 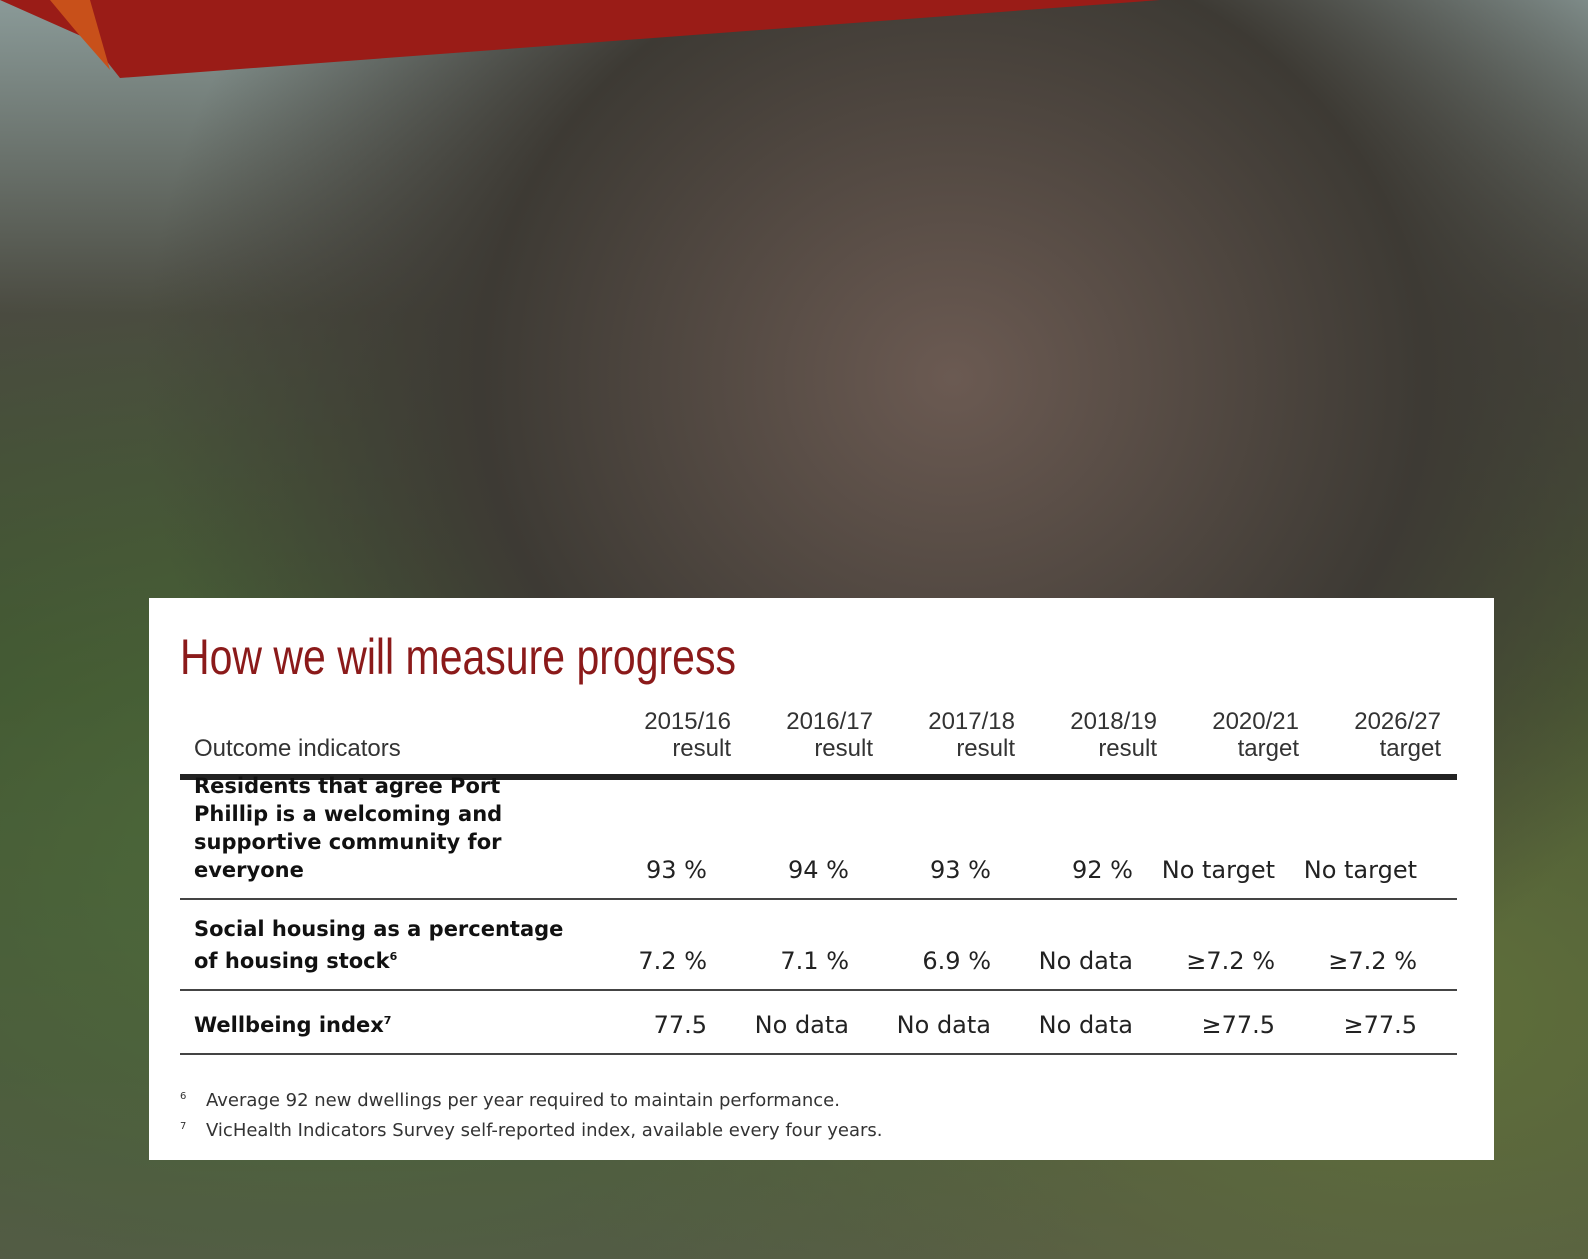 What do you see at coordinates (1255, 721) in the screenshot?
I see `header-line: 2020/21` at bounding box center [1255, 721].